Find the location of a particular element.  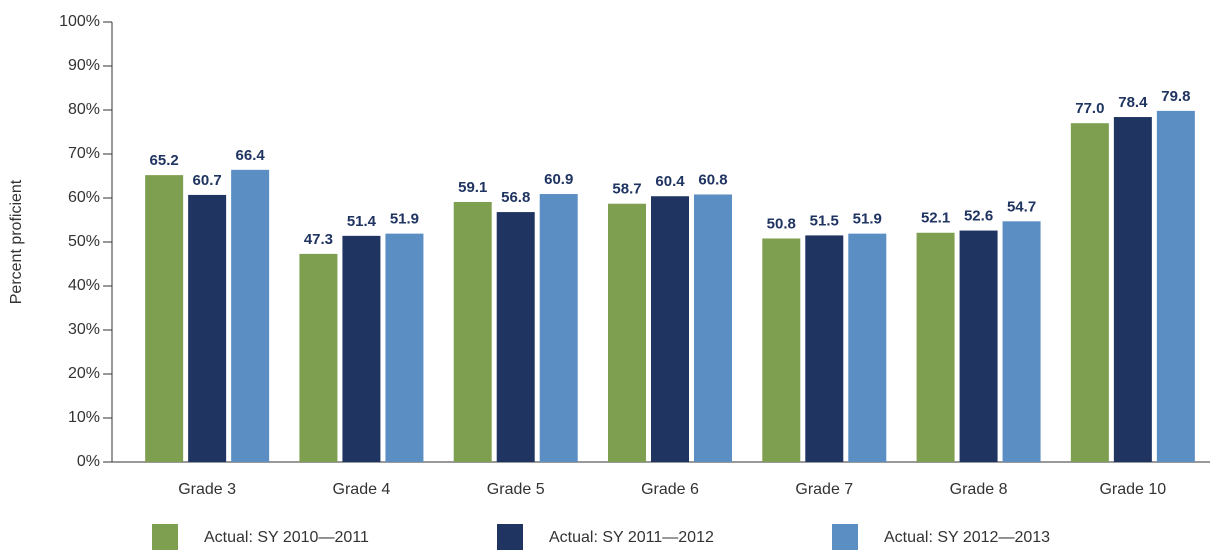

value-label: 47.3 is located at coordinates (318, 239).